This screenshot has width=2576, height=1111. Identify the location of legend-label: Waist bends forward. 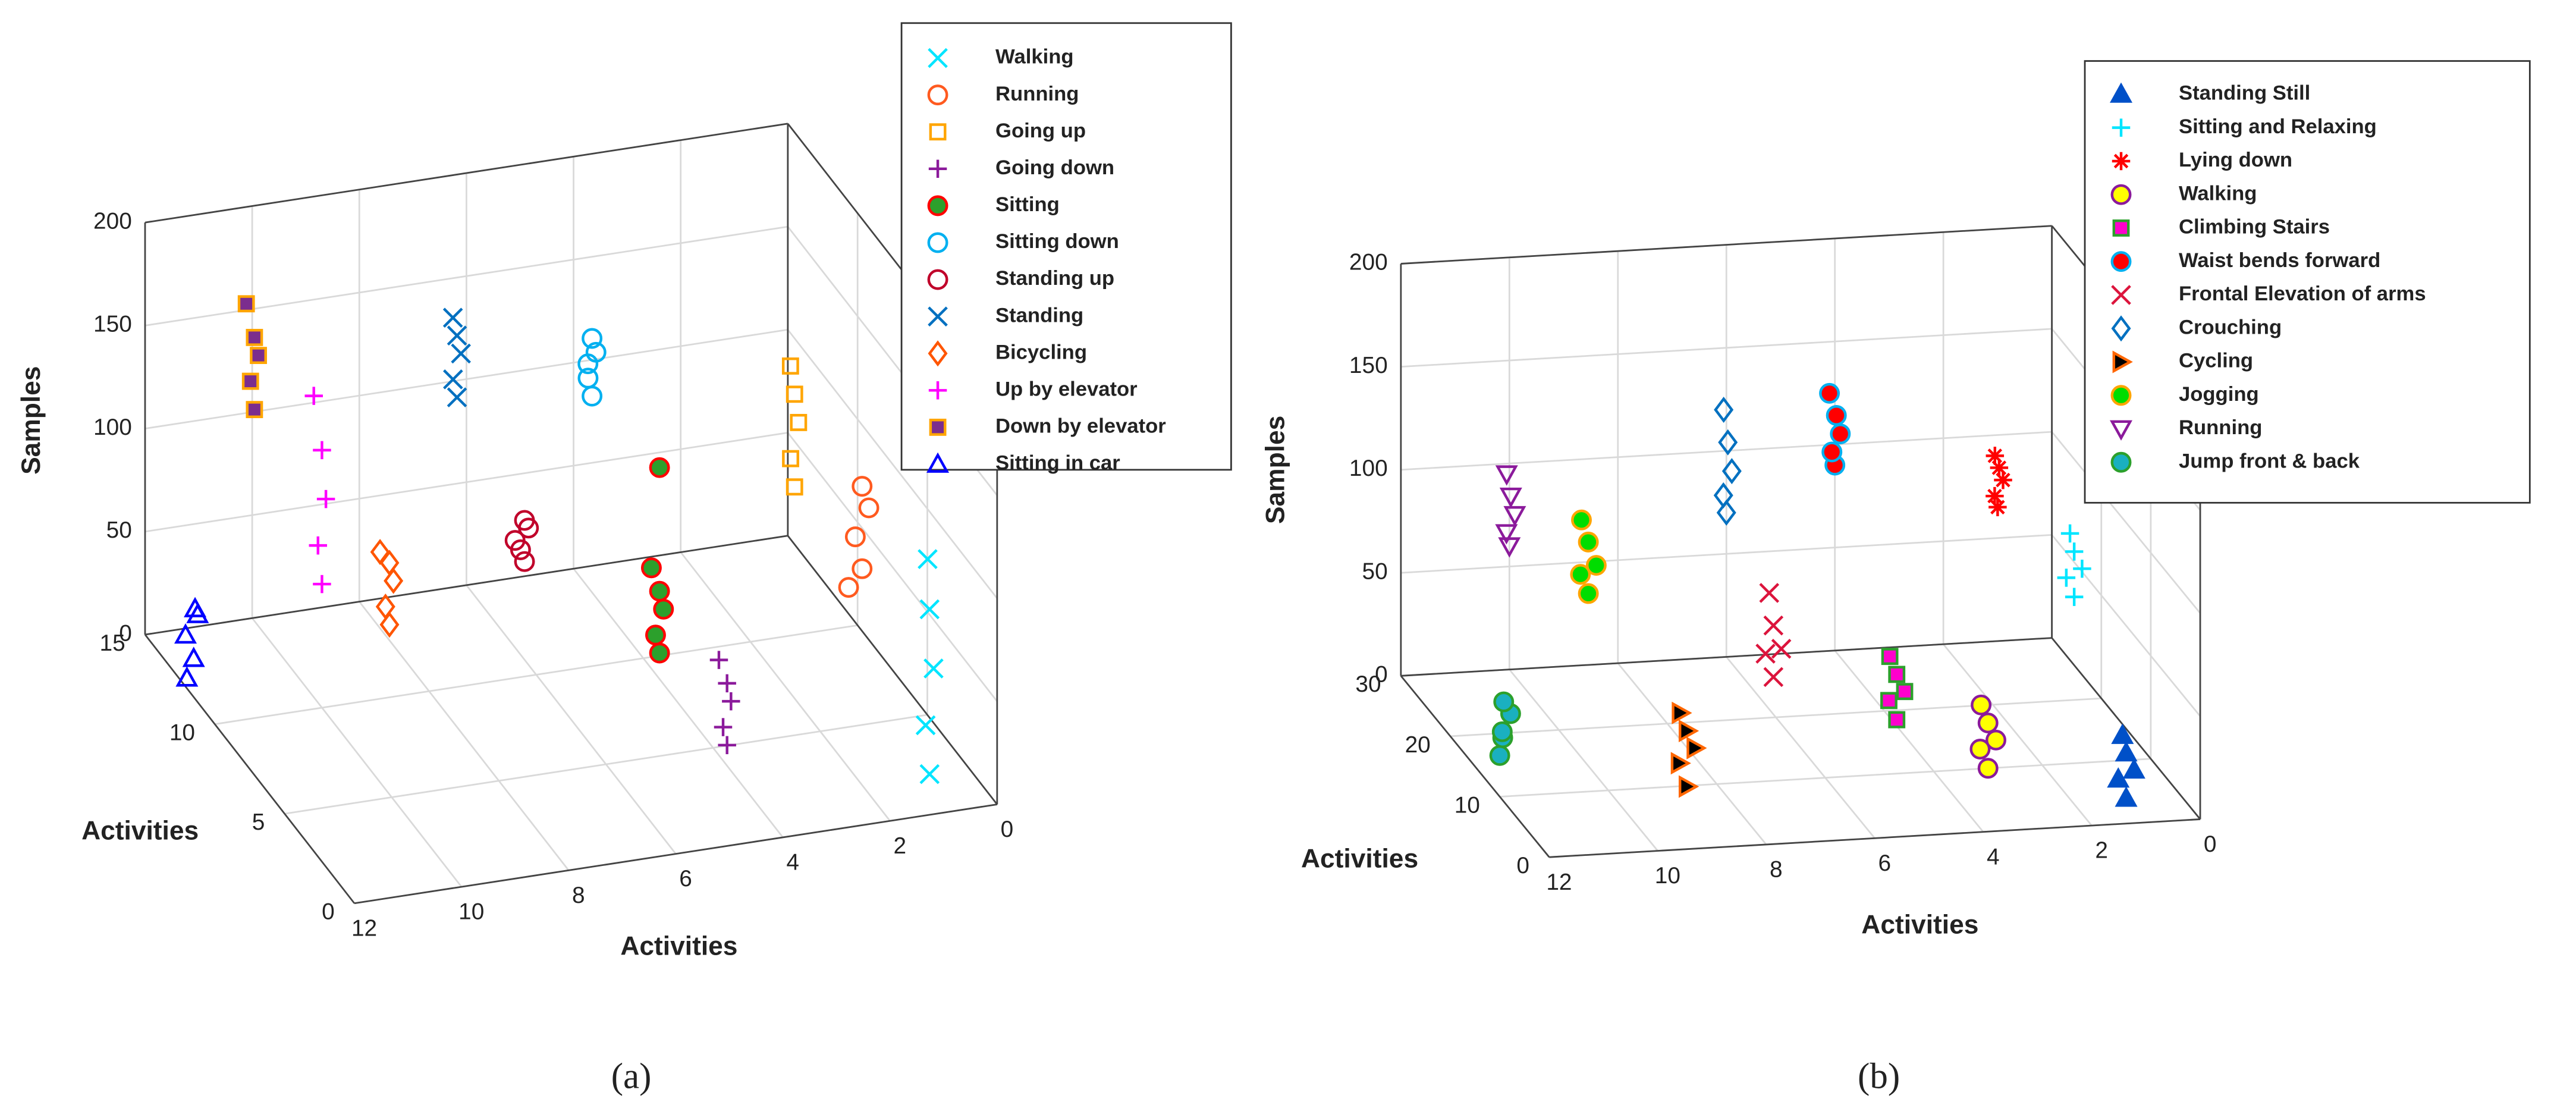
(2279, 261).